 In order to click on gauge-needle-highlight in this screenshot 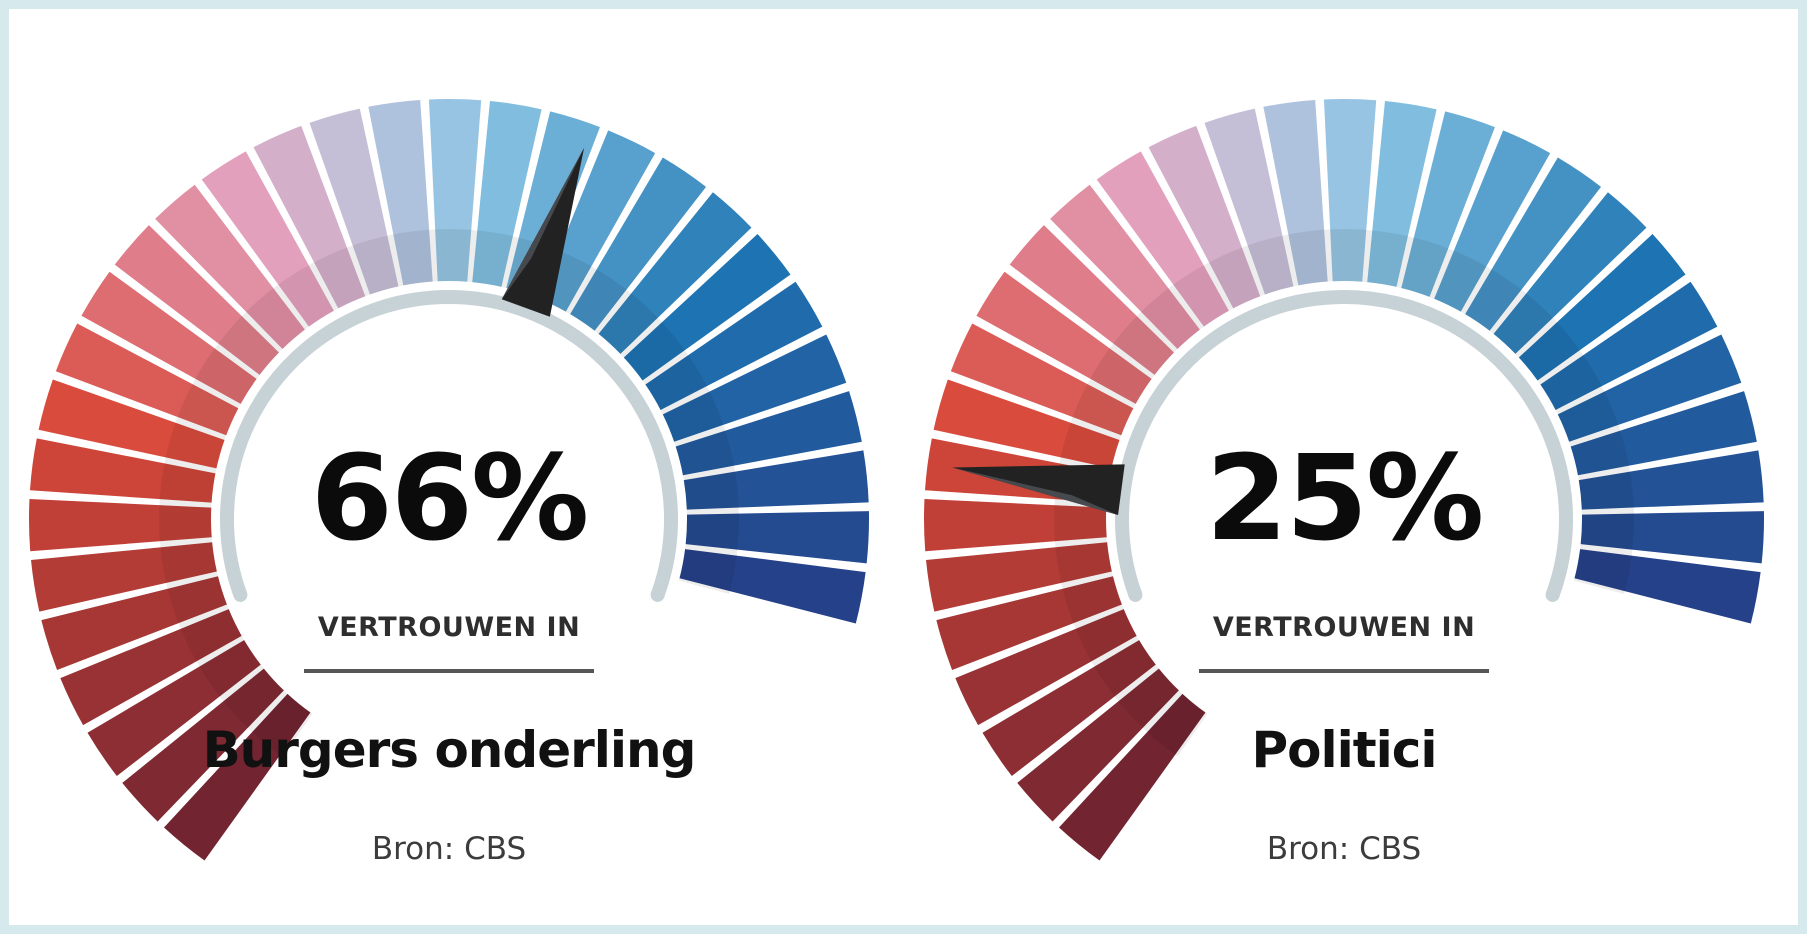, I will do `click(543, 223)`.